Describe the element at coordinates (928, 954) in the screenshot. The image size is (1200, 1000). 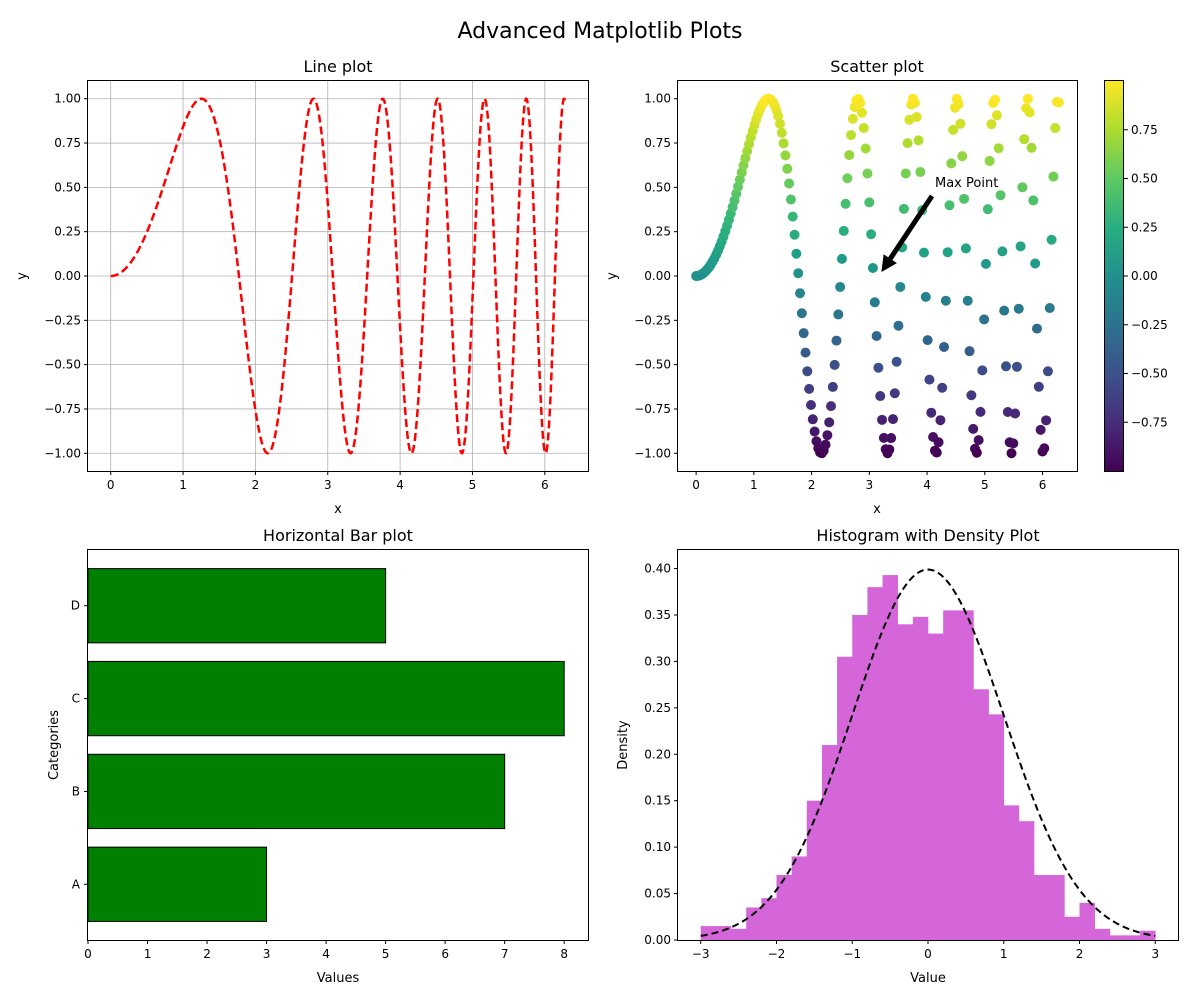
I see `histogram-xtick-label: 0` at that location.